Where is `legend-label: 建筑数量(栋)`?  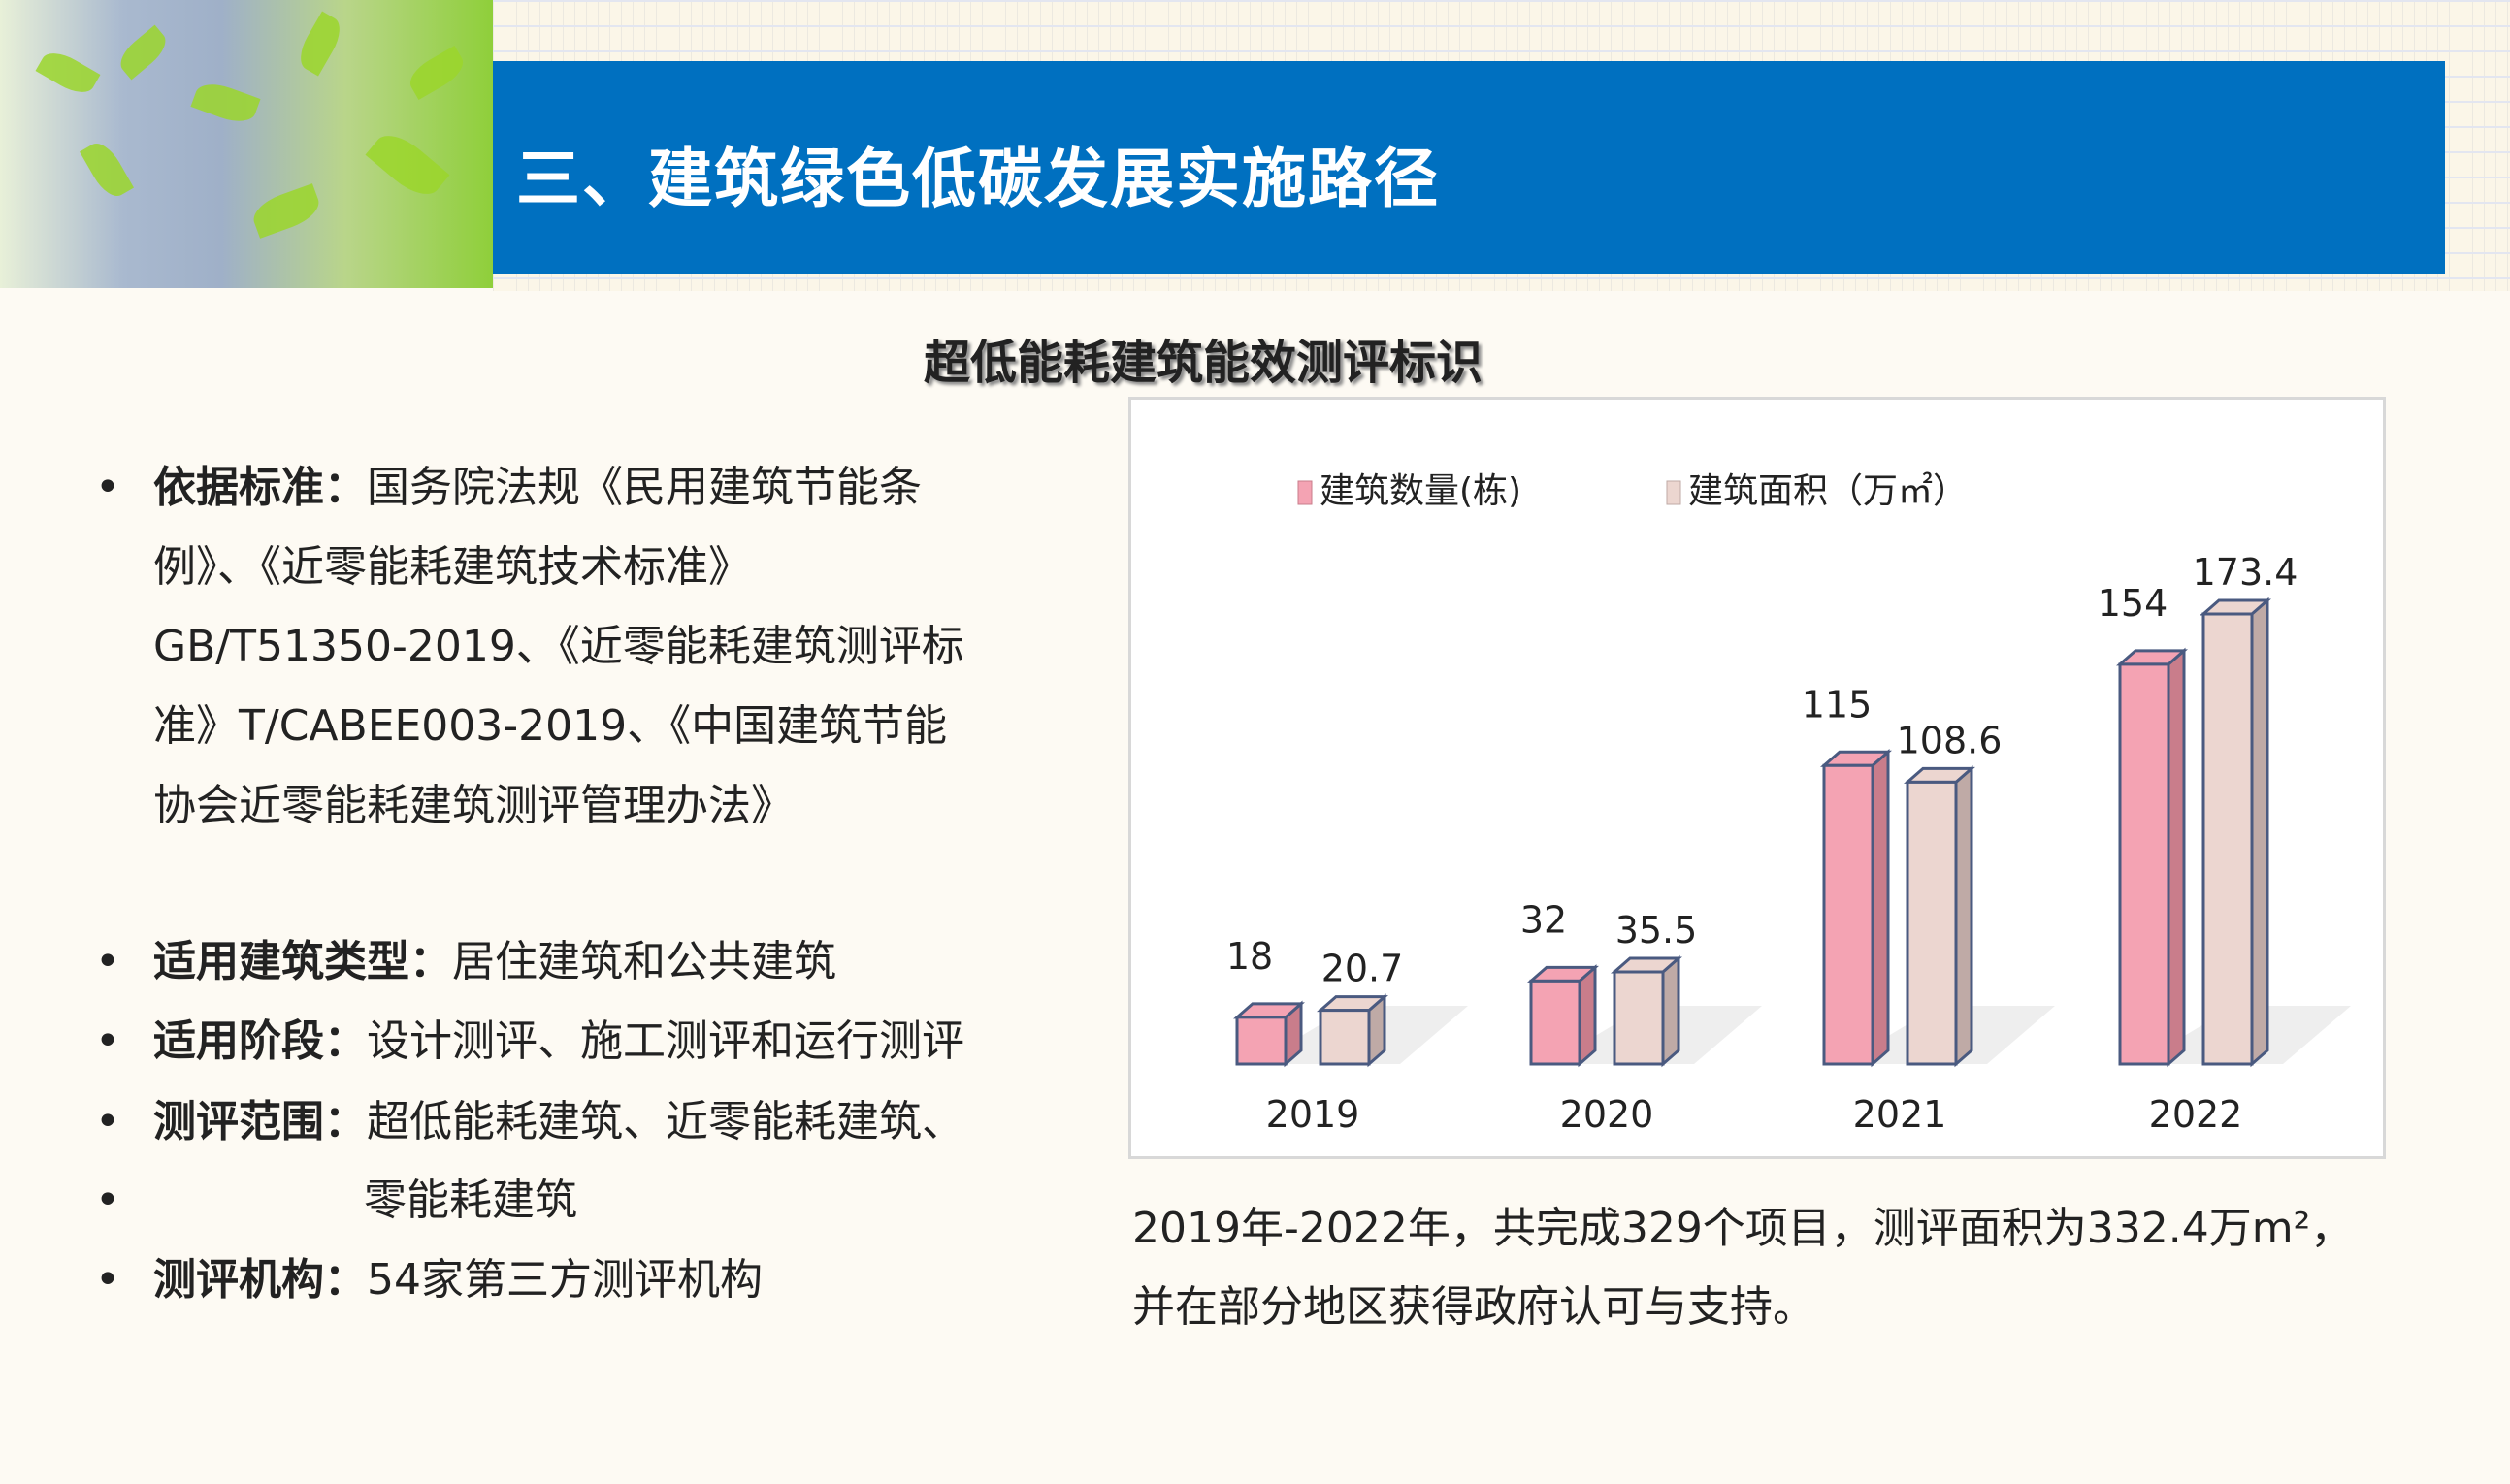 legend-label: 建筑数量(栋) is located at coordinates (1421, 491).